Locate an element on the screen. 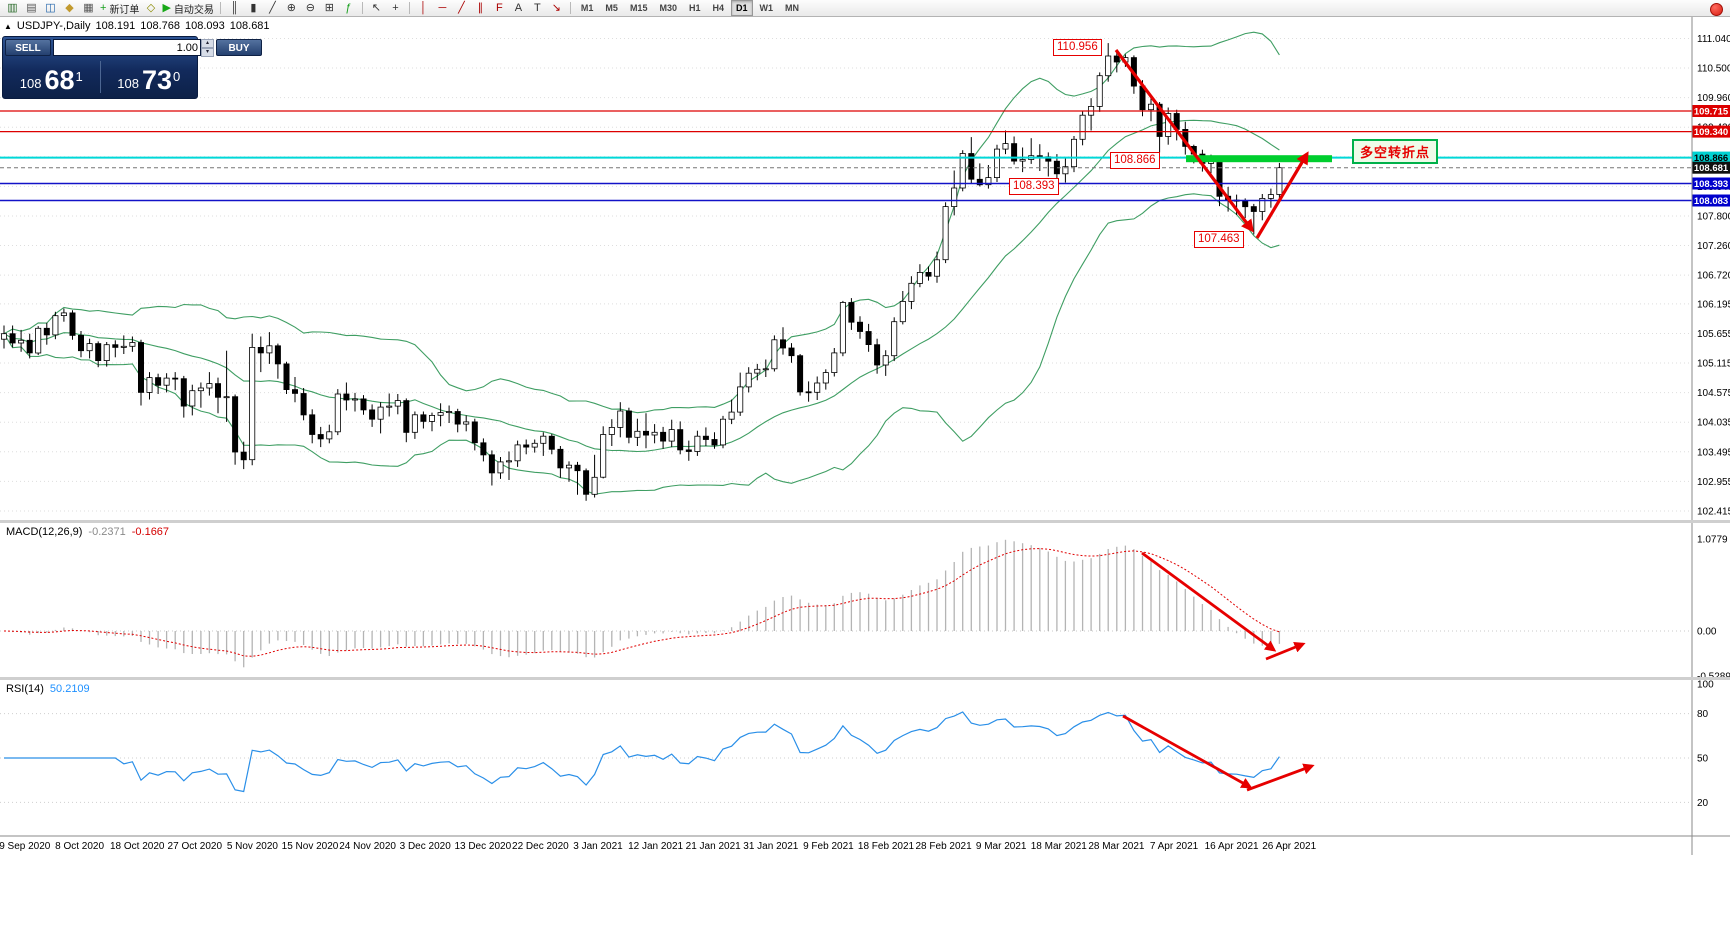  price-tag-annotation: 108.866 is located at coordinates (1135, 160).